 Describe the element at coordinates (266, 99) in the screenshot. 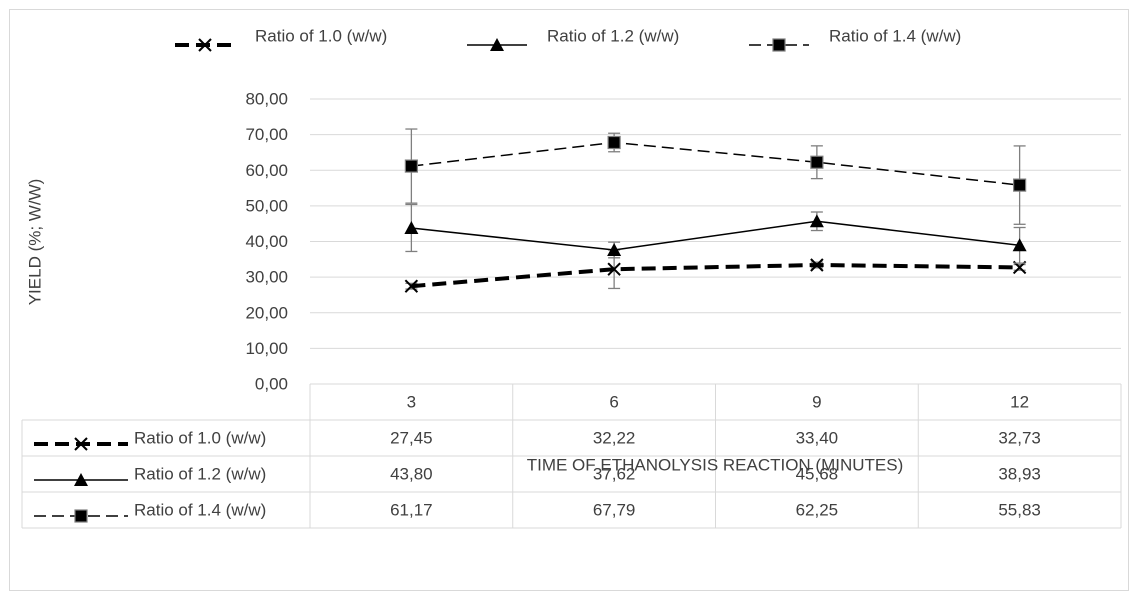

I see `y-tick-label: 80,00` at that location.